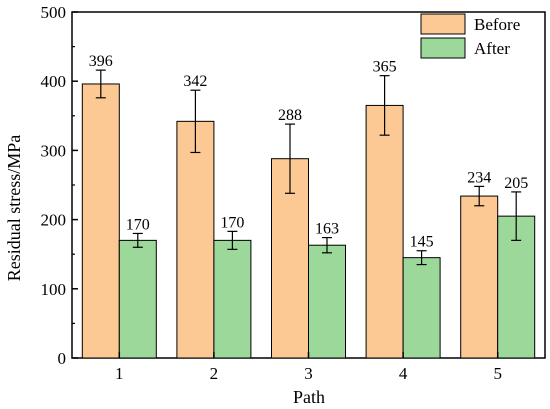  I want to click on legend-swatch-before, so click(443, 24).